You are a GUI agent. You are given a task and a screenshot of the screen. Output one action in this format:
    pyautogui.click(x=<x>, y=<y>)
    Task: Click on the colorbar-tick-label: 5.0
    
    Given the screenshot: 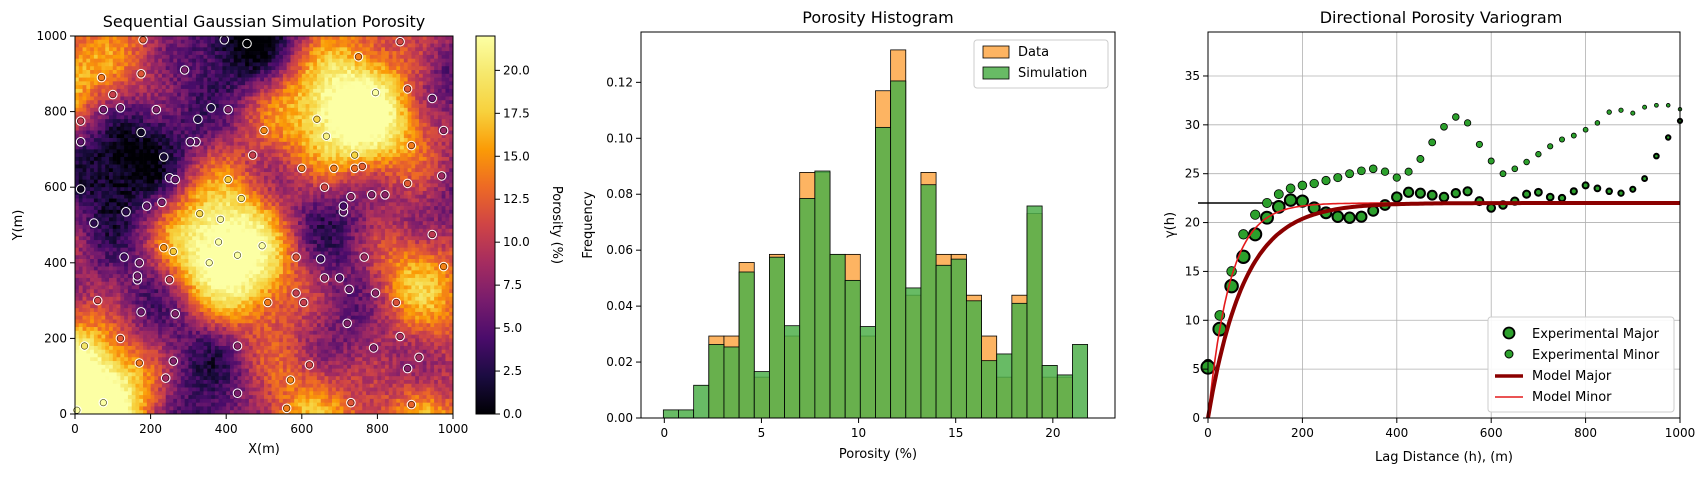 What is the action you would take?
    pyautogui.click(x=512, y=328)
    